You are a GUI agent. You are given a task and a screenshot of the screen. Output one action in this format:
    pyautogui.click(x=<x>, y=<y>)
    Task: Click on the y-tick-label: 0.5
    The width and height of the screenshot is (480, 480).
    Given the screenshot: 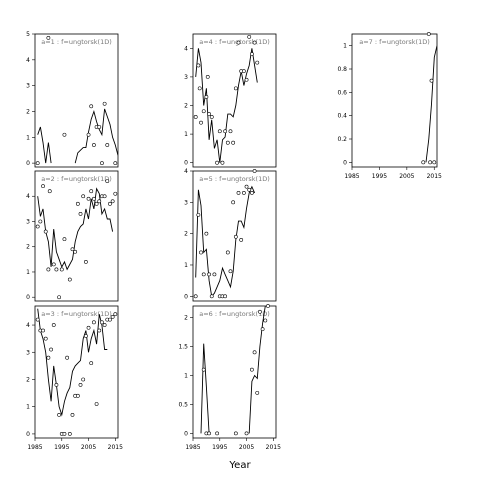 What is the action you would take?
    pyautogui.click(x=183, y=404)
    